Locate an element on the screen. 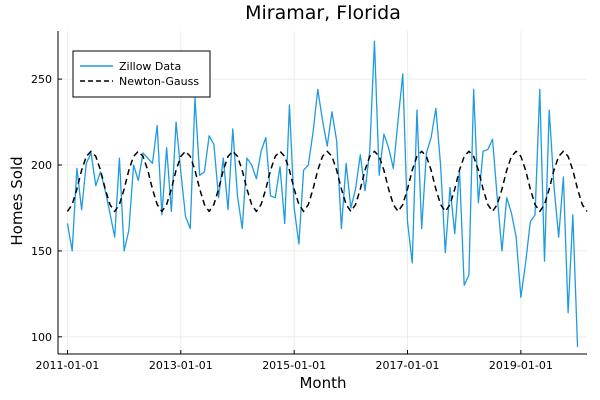  x-tick-label: 2017-01-01 is located at coordinates (408, 365).